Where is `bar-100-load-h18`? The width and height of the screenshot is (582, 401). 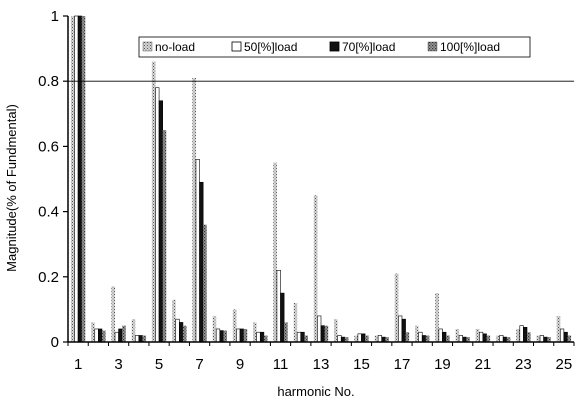 bar-100-load-h18 is located at coordinates (427, 338).